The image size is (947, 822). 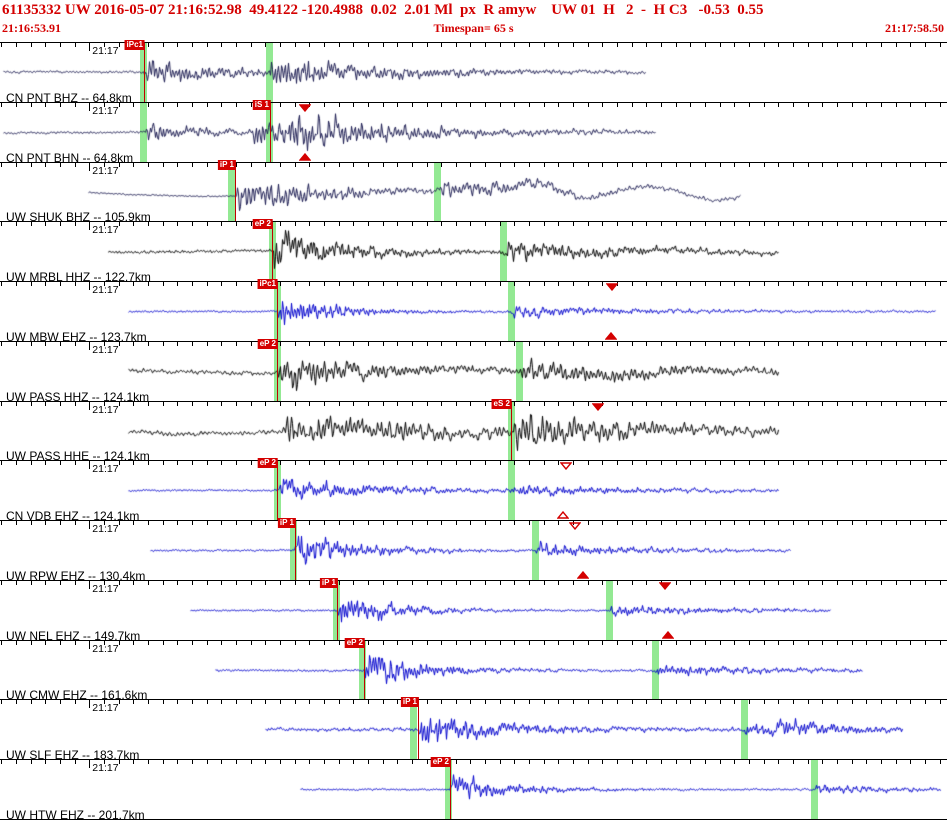 What do you see at coordinates (612, 287) in the screenshot?
I see `arrival-marker-down-triangle` at bounding box center [612, 287].